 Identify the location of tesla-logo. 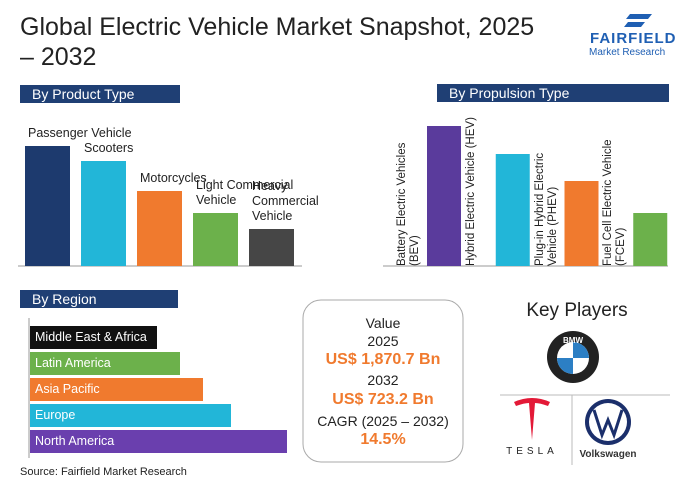
(532, 419).